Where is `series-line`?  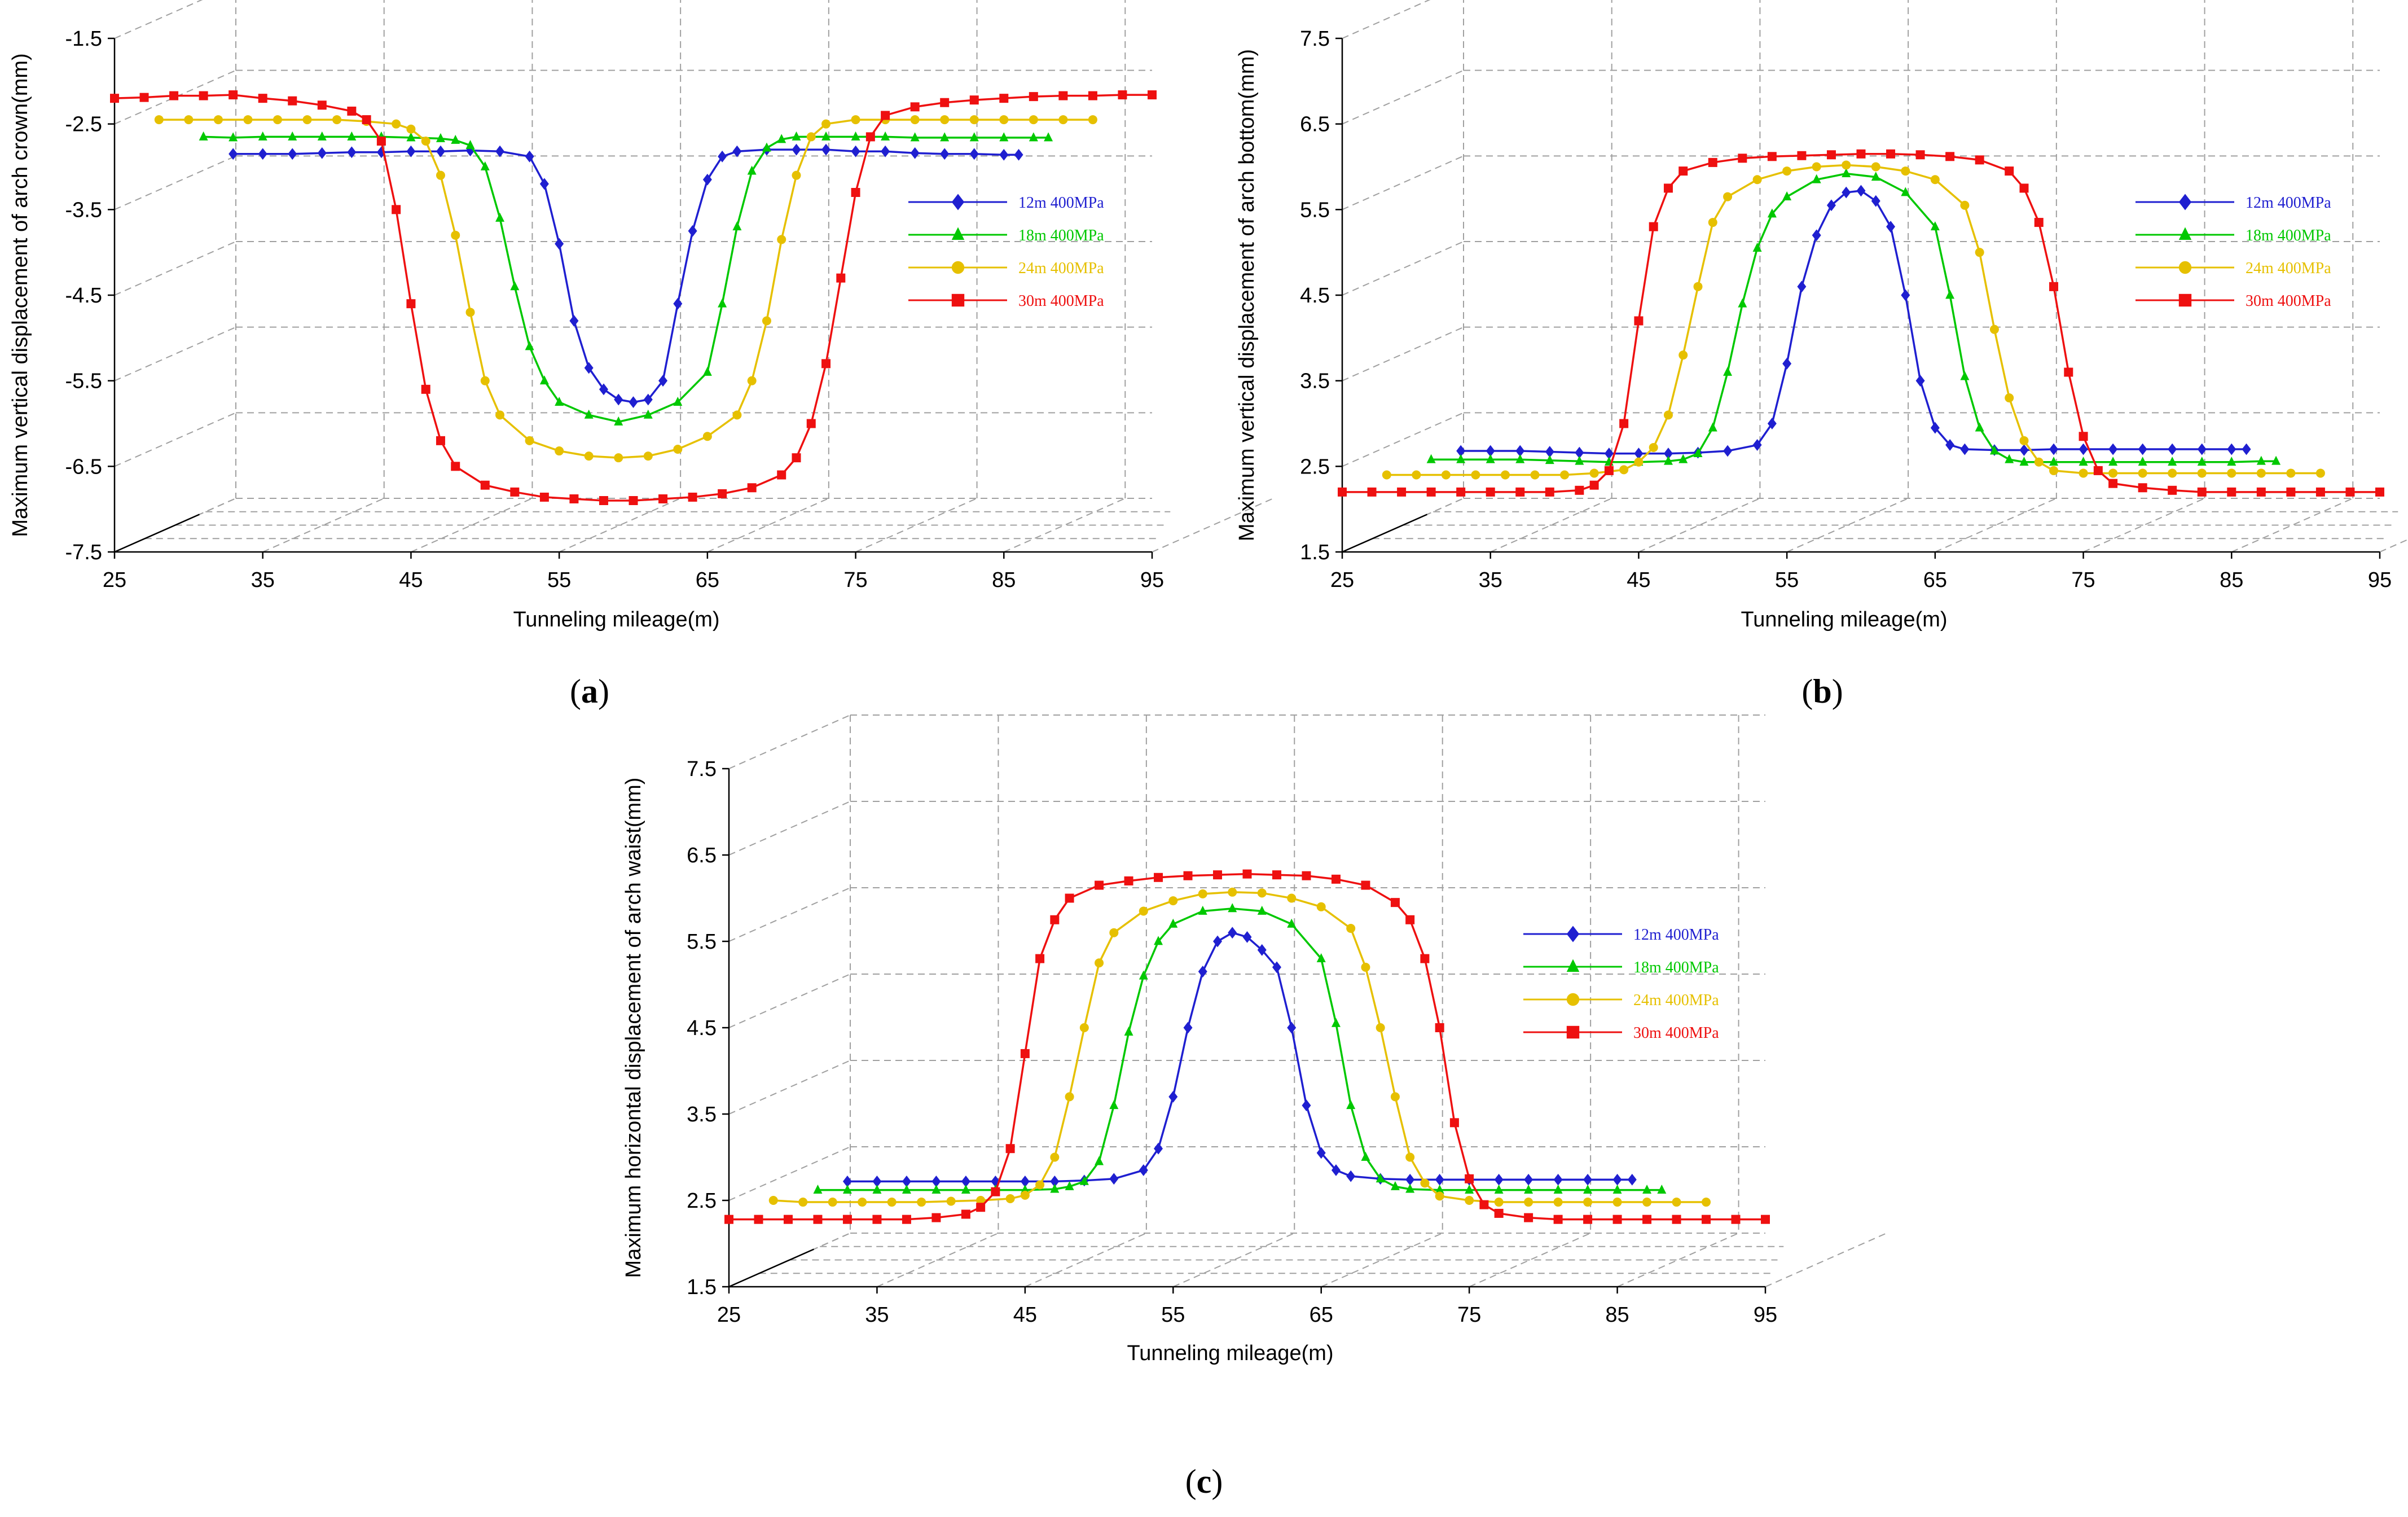 series-line is located at coordinates (1240, 1047).